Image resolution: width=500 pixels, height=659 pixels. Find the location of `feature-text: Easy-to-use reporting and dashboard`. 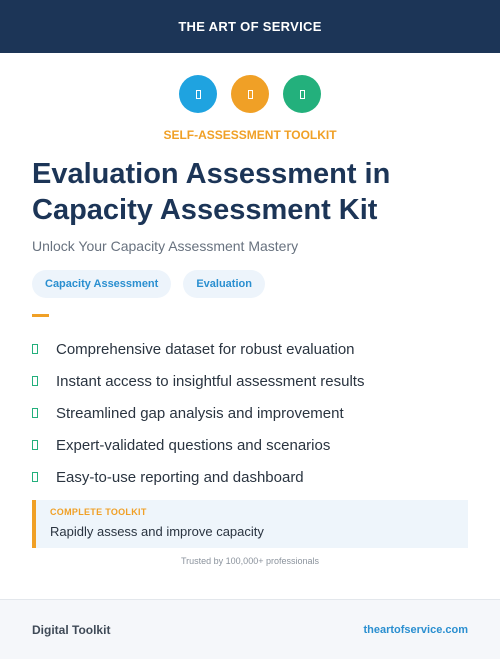

feature-text: Easy-to-use reporting and dashboard is located at coordinates (180, 477).